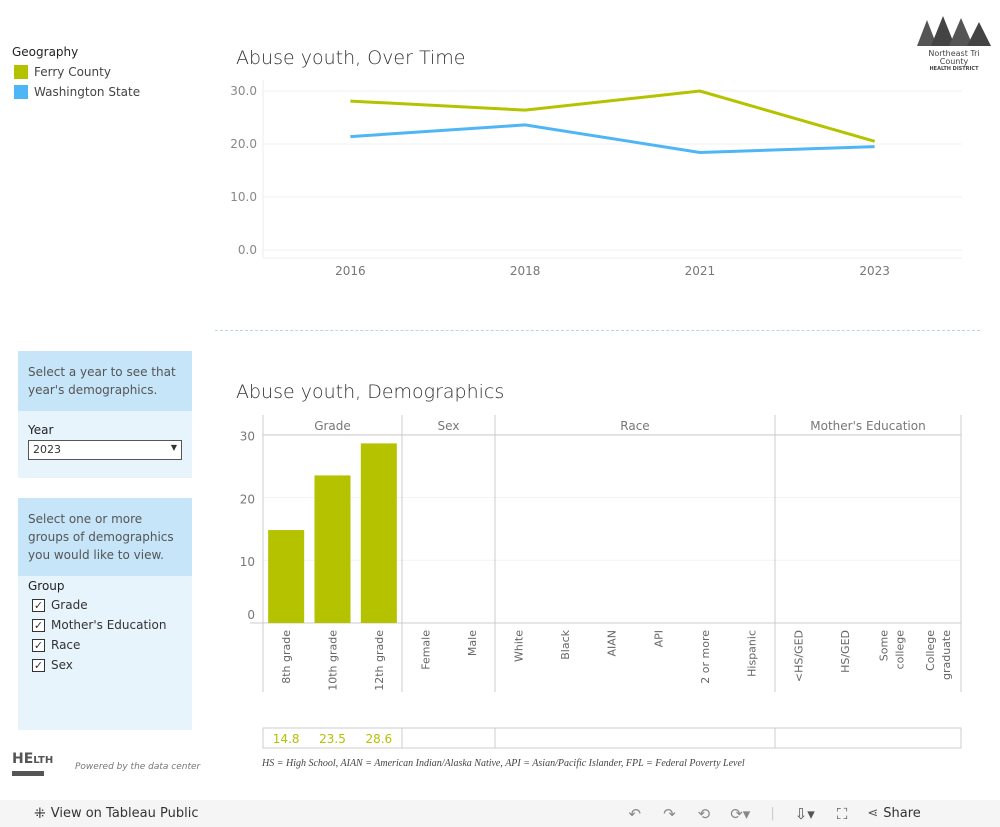 The width and height of the screenshot is (1000, 827). I want to click on year-select: 2023 ▼, so click(105, 450).